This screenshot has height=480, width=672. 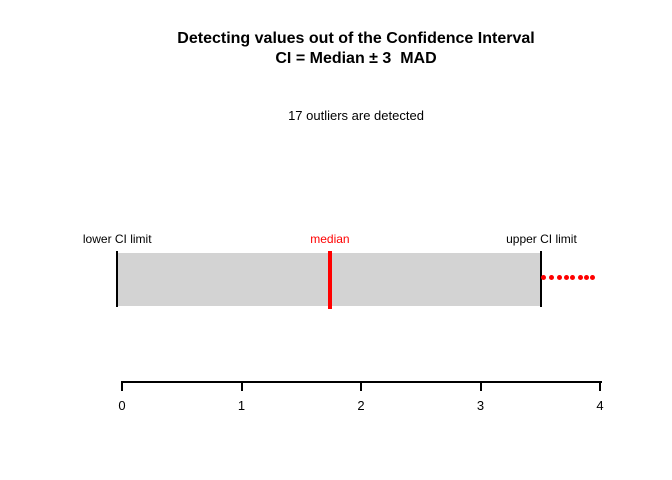 I want to click on outlier-count-text: 17 outliers are detected, so click(x=356, y=115).